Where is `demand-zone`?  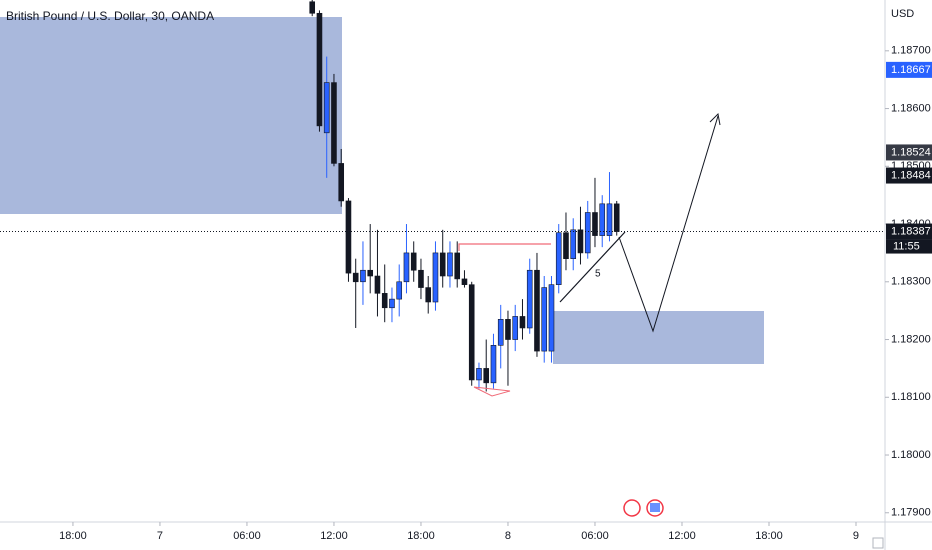
demand-zone is located at coordinates (658, 337).